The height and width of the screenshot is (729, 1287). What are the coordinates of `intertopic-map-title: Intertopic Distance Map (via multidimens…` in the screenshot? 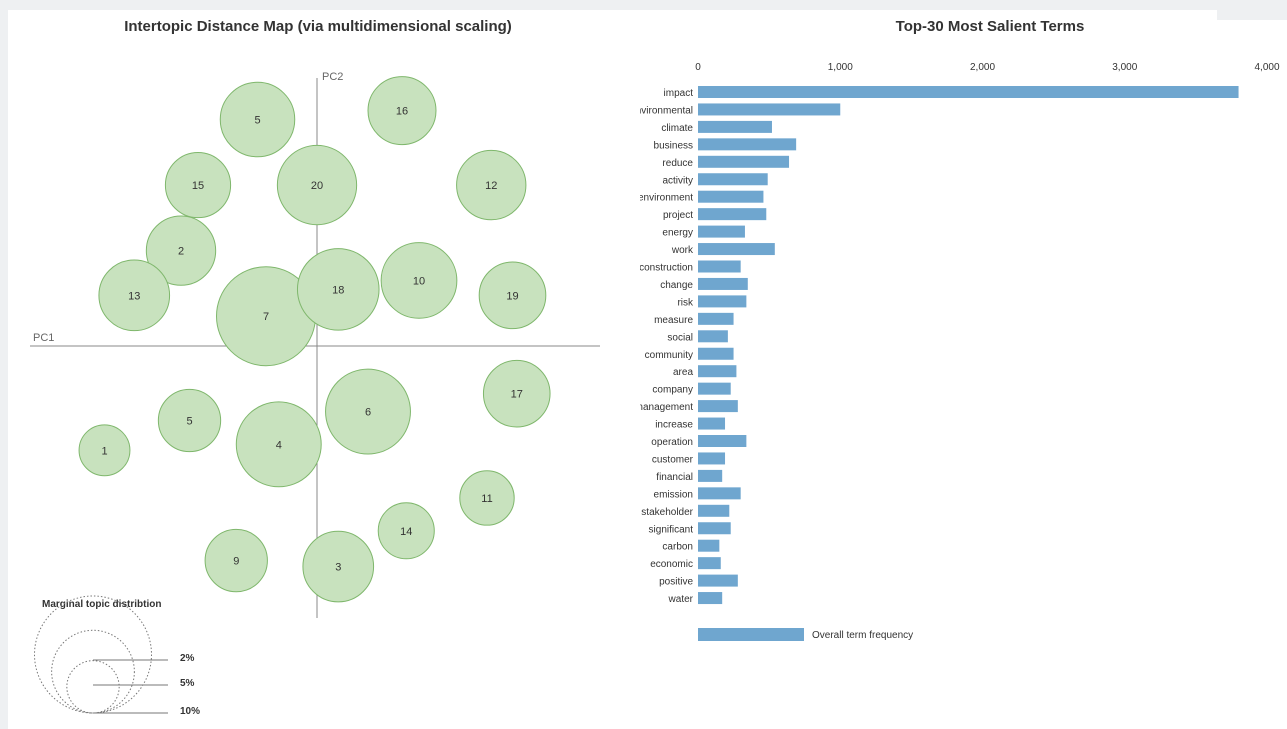 It's located at (318, 26).